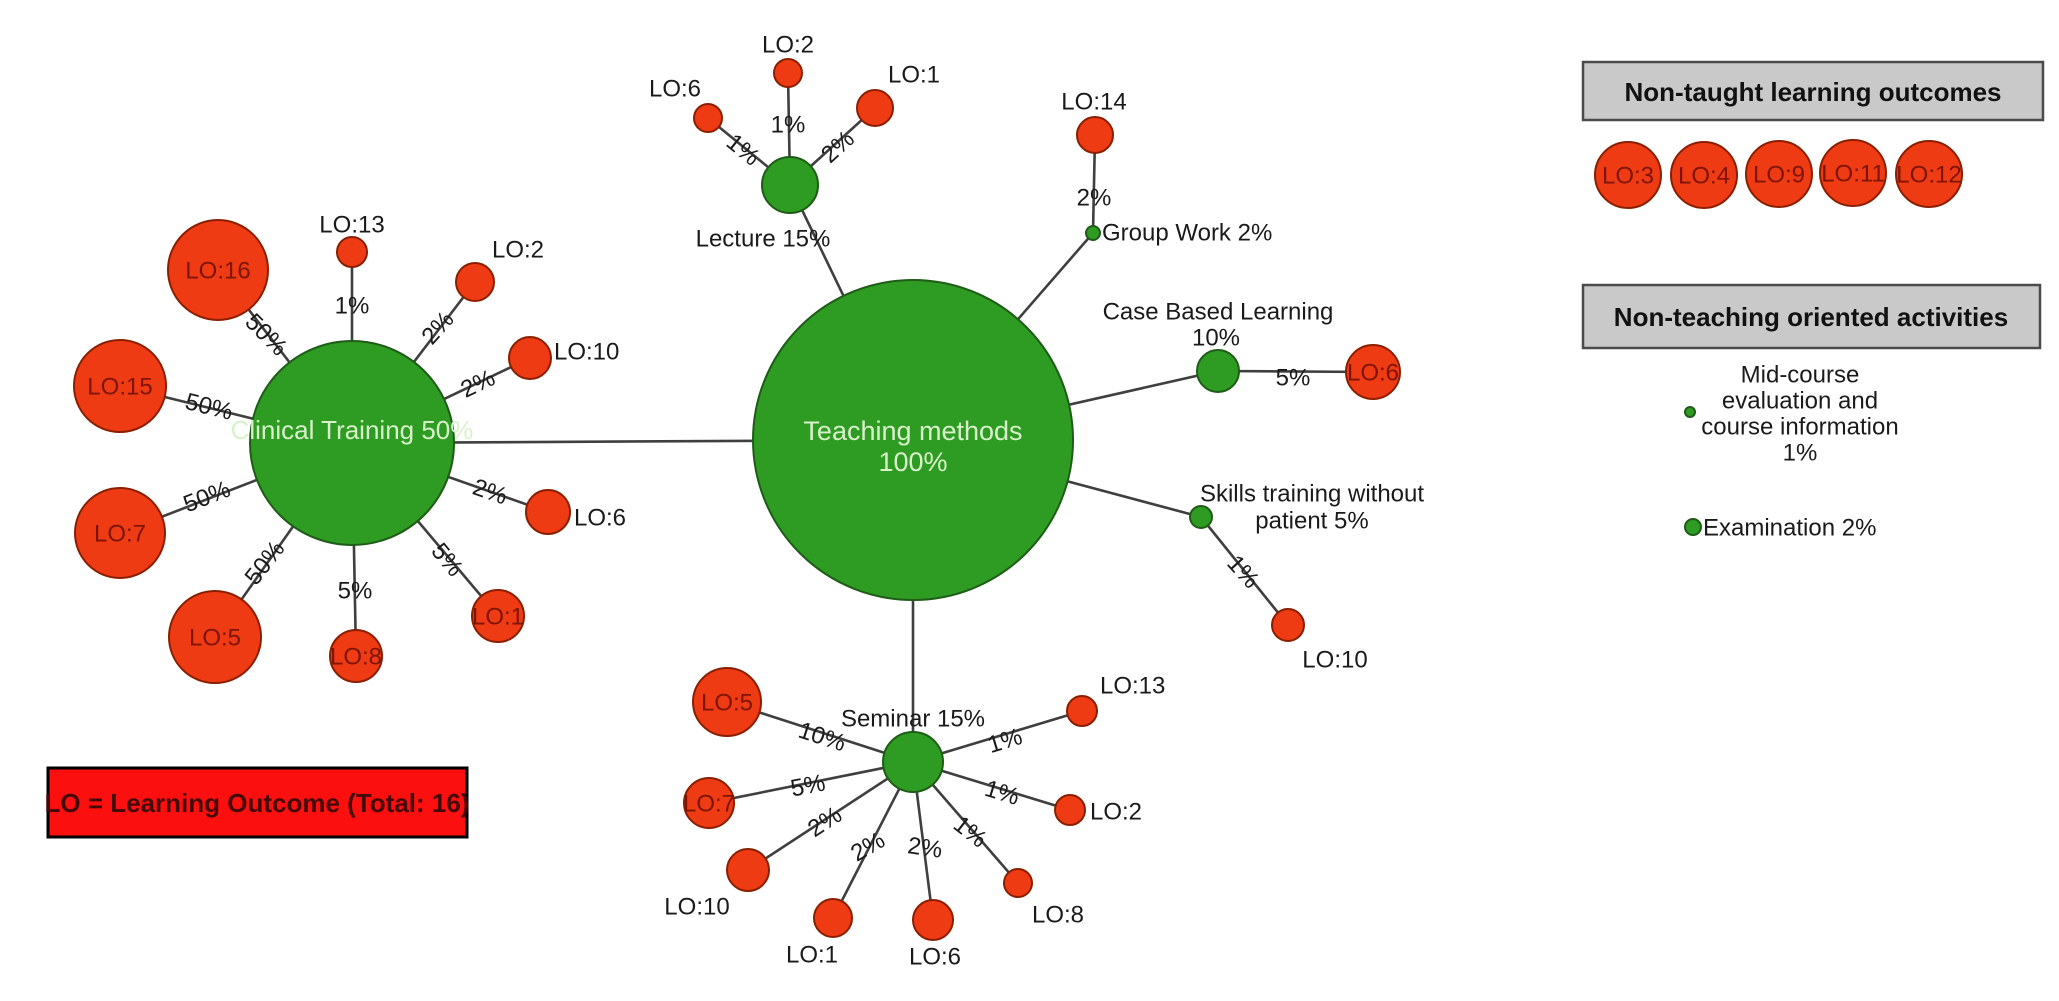 The width and height of the screenshot is (2059, 1001). Describe the element at coordinates (1800, 375) in the screenshot. I see `mid-course-line1: Mid-course` at that location.